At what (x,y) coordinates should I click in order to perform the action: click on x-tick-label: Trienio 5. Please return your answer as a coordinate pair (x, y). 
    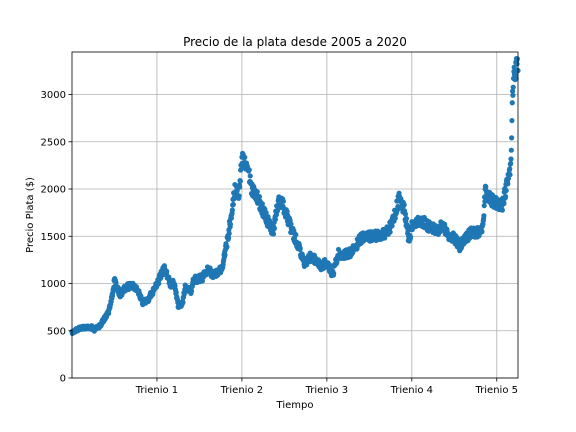
    Looking at the image, I should click on (496, 390).